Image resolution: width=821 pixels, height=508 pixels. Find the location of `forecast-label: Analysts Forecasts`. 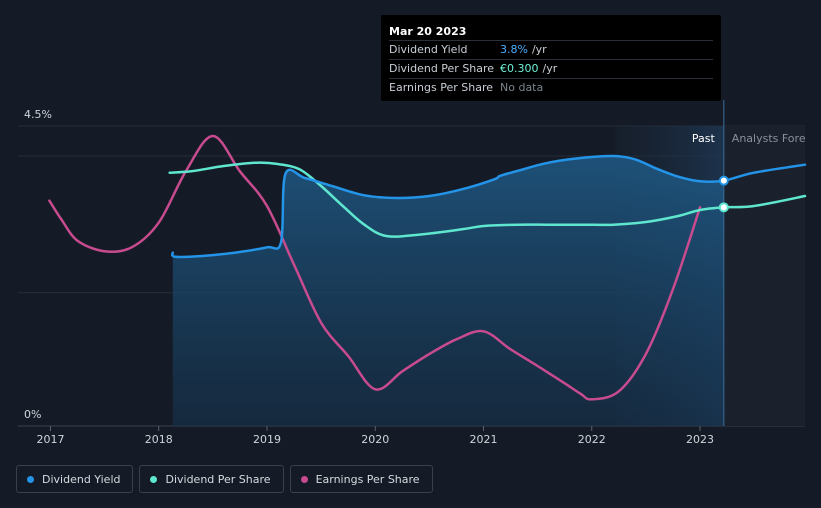

forecast-label: Analysts Forecasts is located at coordinates (776, 138).